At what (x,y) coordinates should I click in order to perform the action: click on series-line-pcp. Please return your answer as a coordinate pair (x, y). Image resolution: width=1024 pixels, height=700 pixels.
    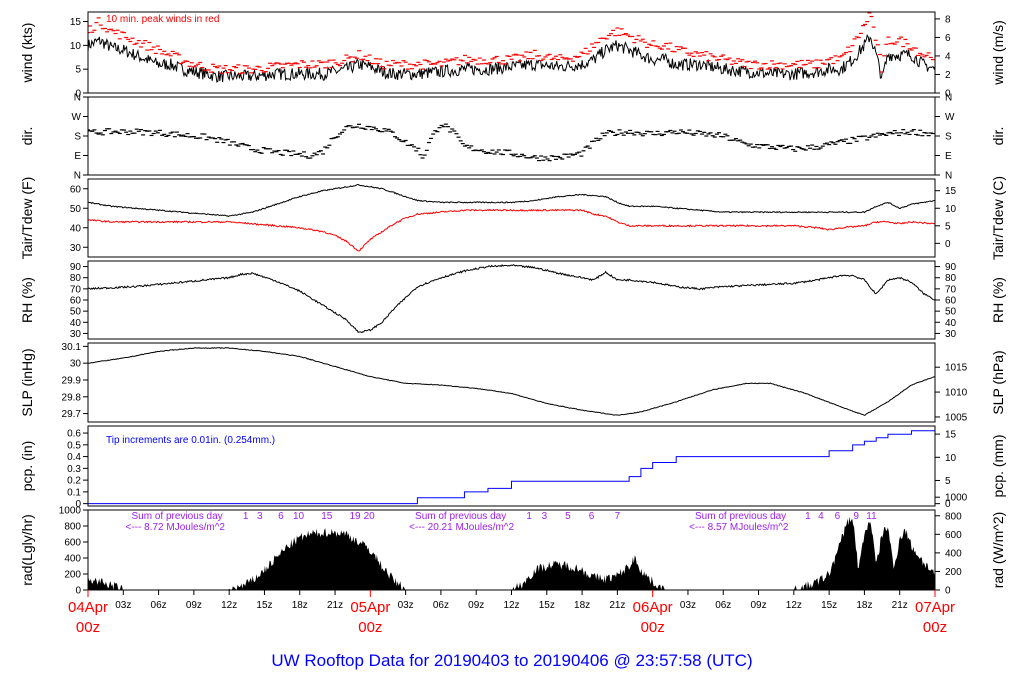
    Looking at the image, I should click on (511, 467).